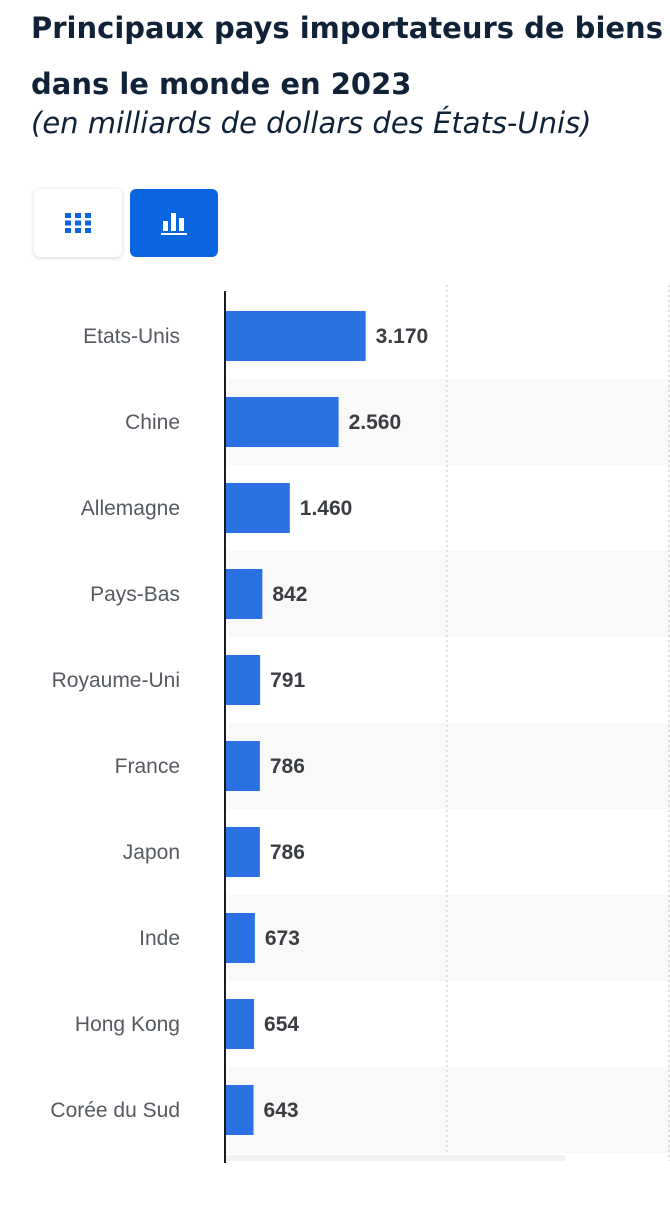 The height and width of the screenshot is (1217, 670). What do you see at coordinates (127, 1024) in the screenshot?
I see `category-label: Hong Kong` at bounding box center [127, 1024].